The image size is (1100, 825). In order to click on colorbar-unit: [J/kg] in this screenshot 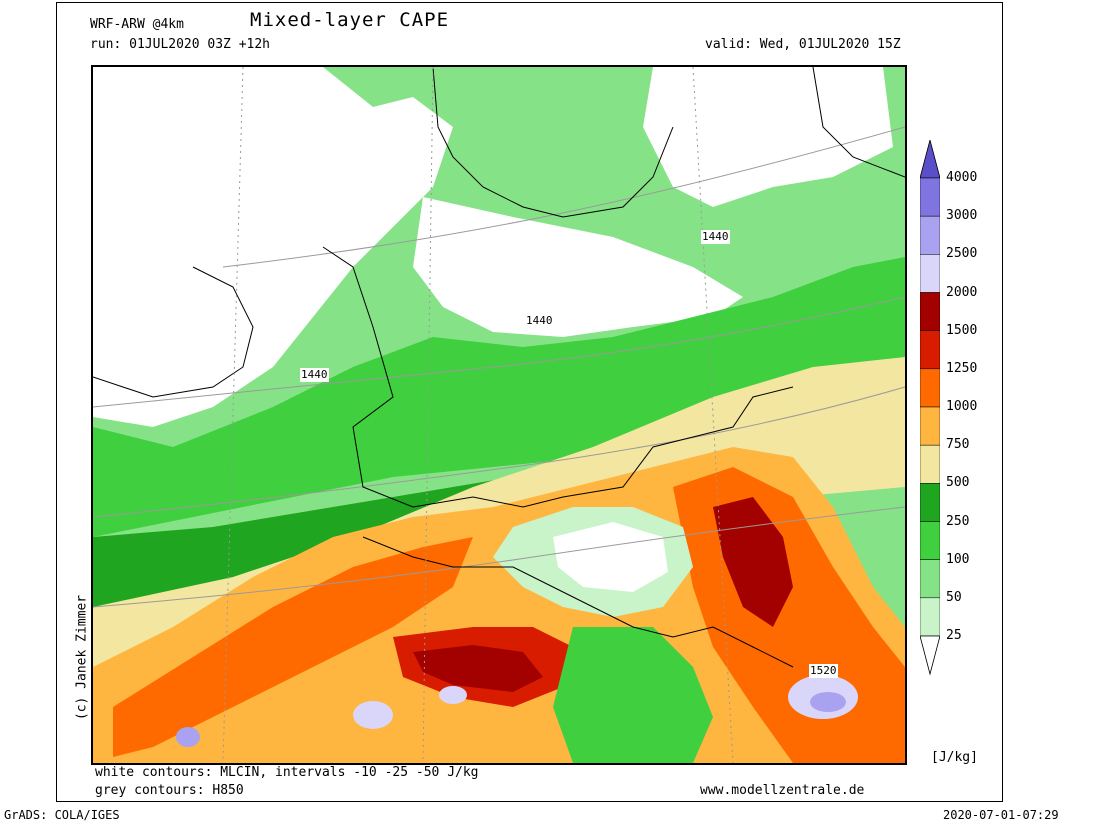, I will do `click(954, 757)`.